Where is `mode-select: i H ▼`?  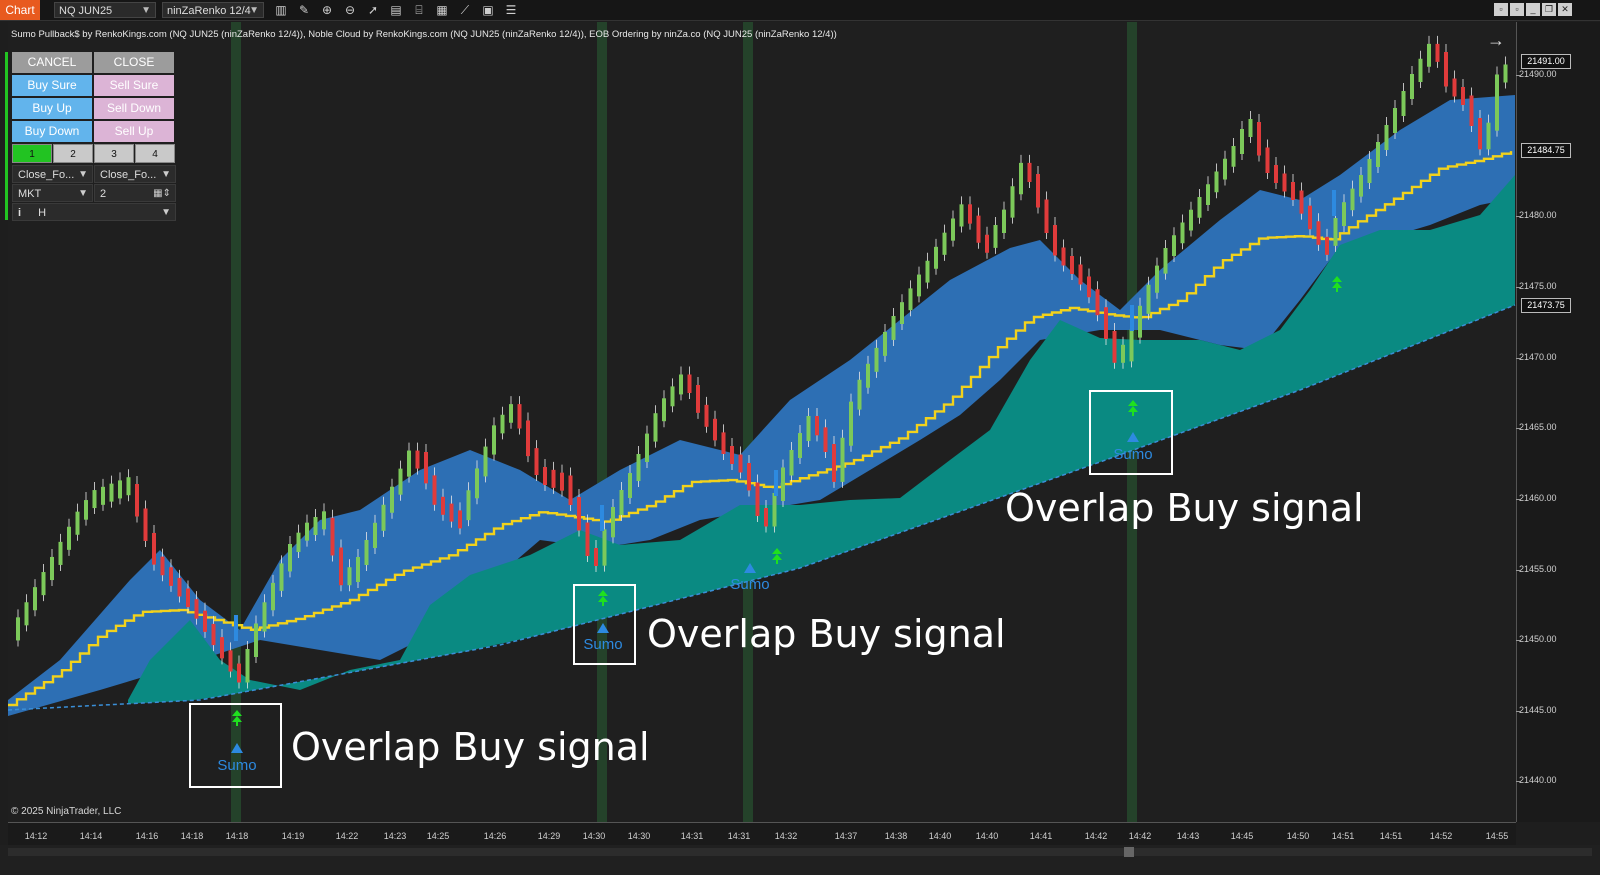 mode-select: i H ▼ is located at coordinates (94, 212).